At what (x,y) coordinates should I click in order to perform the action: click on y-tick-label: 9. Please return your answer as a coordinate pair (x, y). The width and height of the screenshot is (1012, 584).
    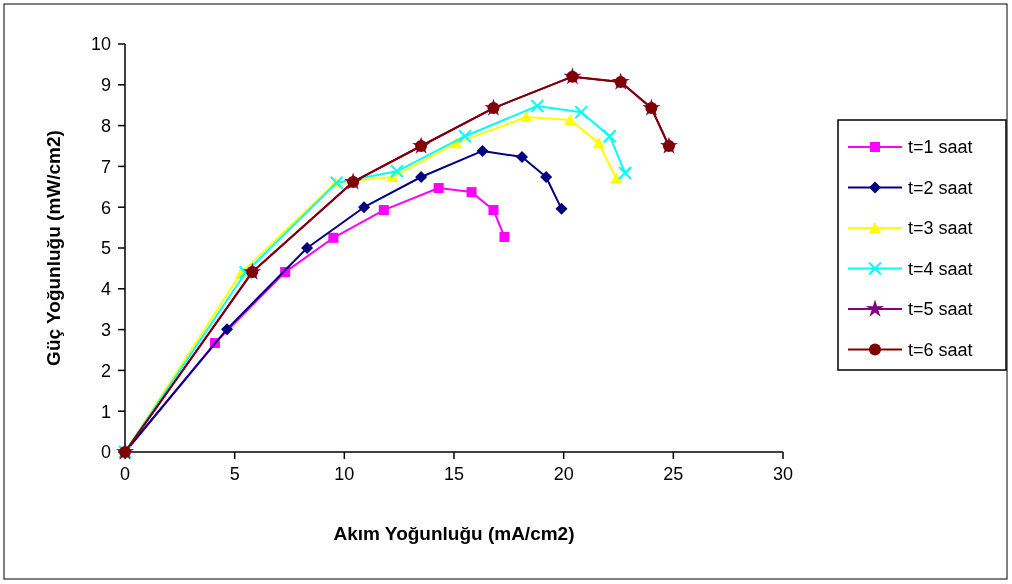
    Looking at the image, I should click on (105, 85).